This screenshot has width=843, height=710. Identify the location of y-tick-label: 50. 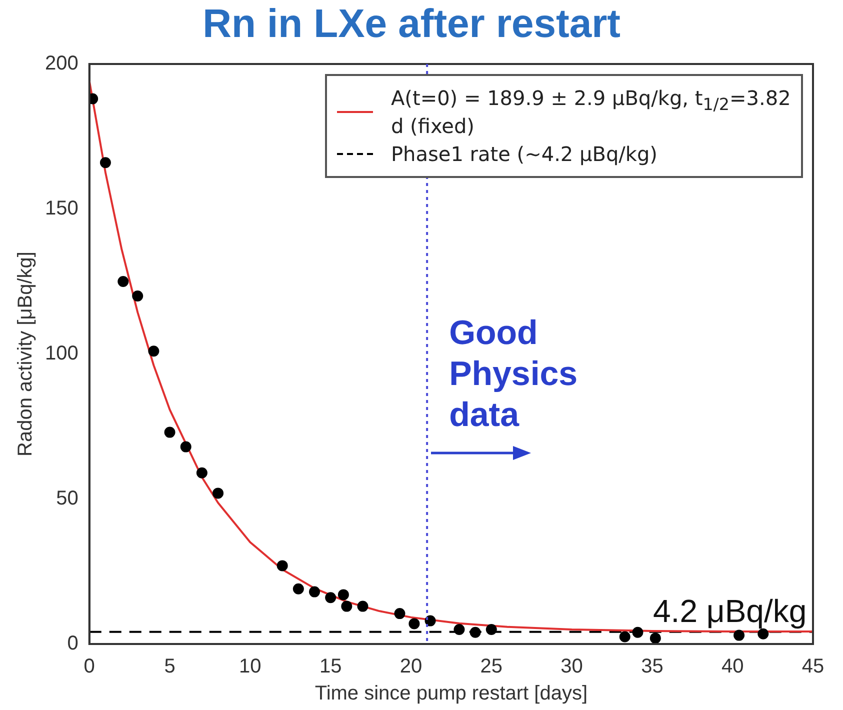
(67, 499).